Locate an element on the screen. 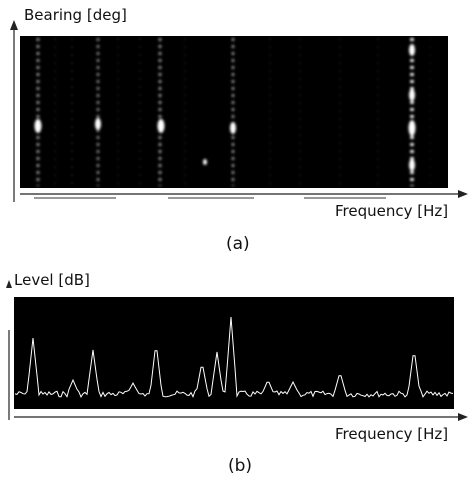 This screenshot has height=481, width=476. panel-a-y-arrowhead is located at coordinates (14, 25).